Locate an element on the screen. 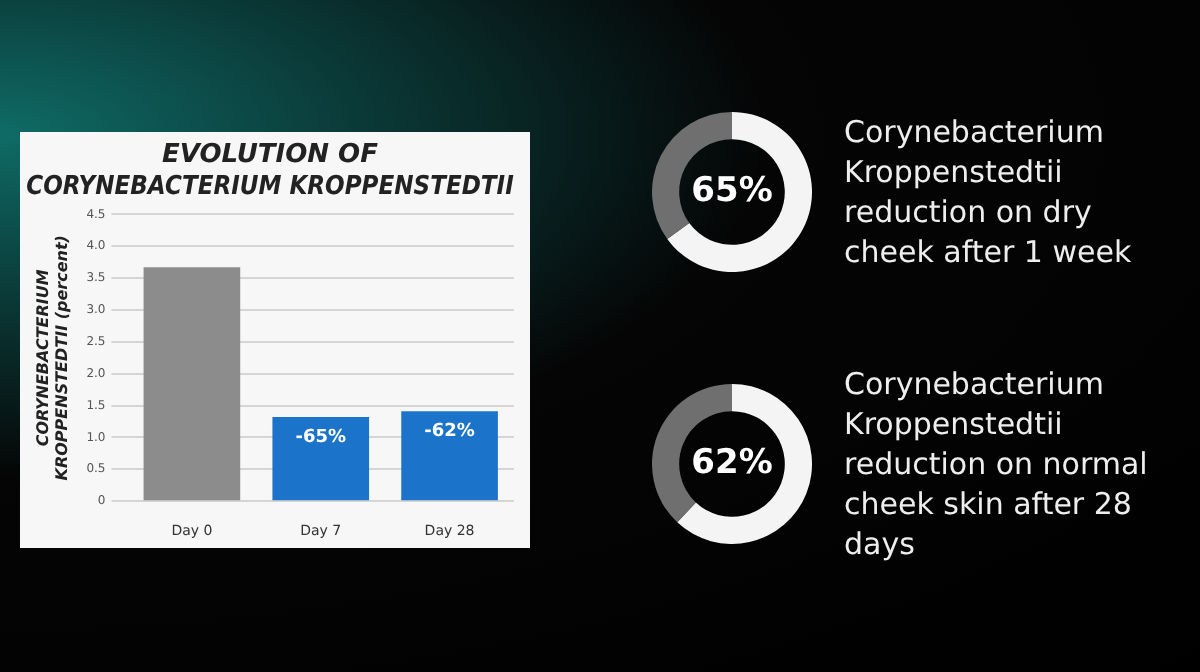 This screenshot has height=672, width=1200. text: CORYNEBACTERIUM KROPPENSTEDTII is located at coordinates (270, 185).